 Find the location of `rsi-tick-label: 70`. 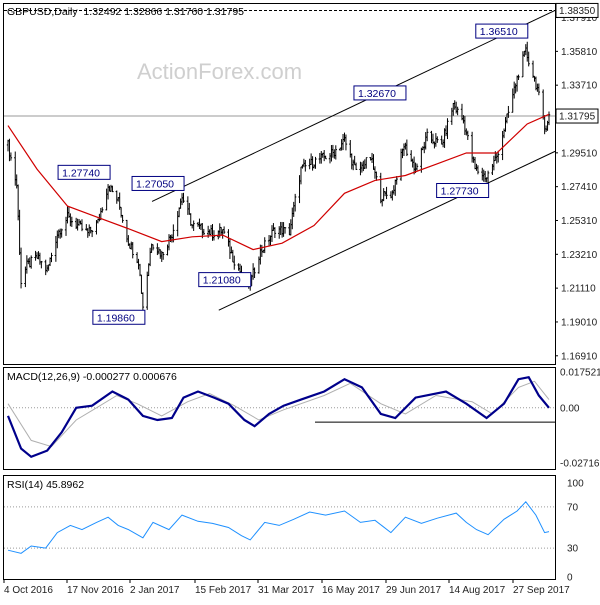

rsi-tick-label: 70 is located at coordinates (573, 507).